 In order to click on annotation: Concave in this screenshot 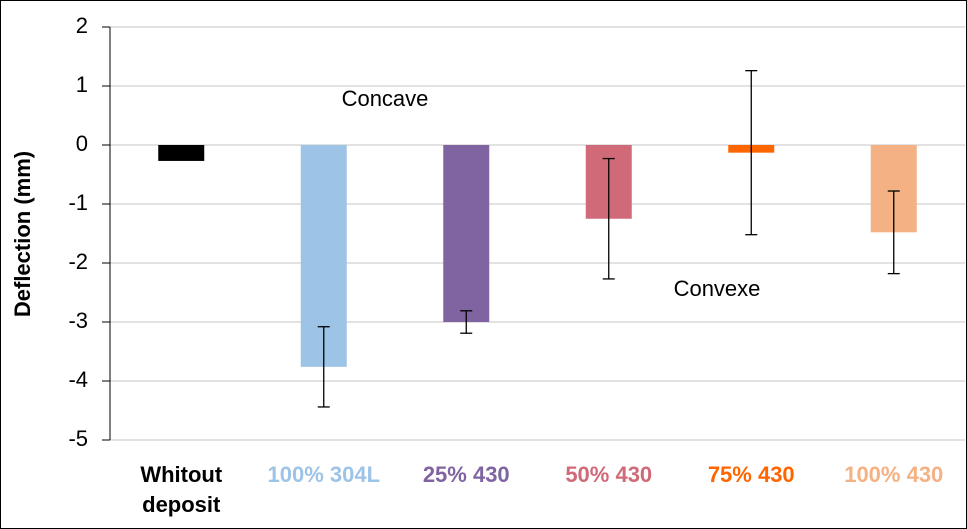, I will do `click(385, 98)`.